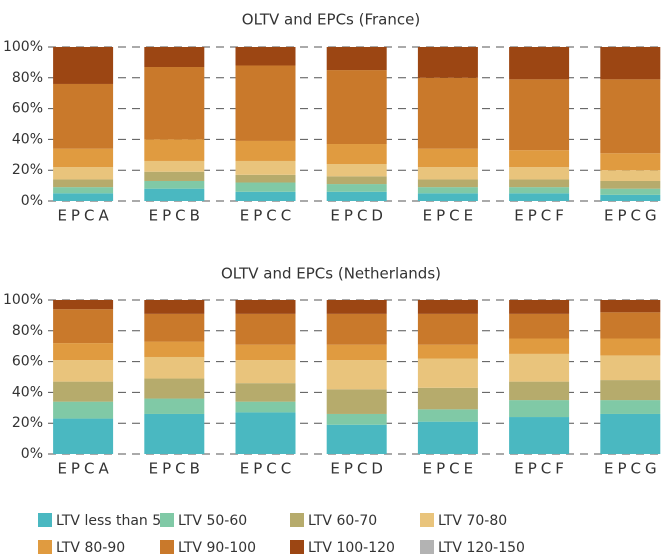  I want to click on x-tick-label: EPCG, so click(632, 469).